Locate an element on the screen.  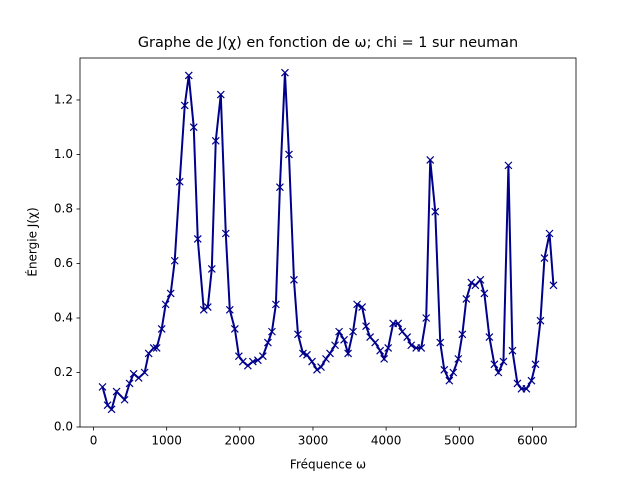
x-tick-label: 2000 is located at coordinates (240, 441).